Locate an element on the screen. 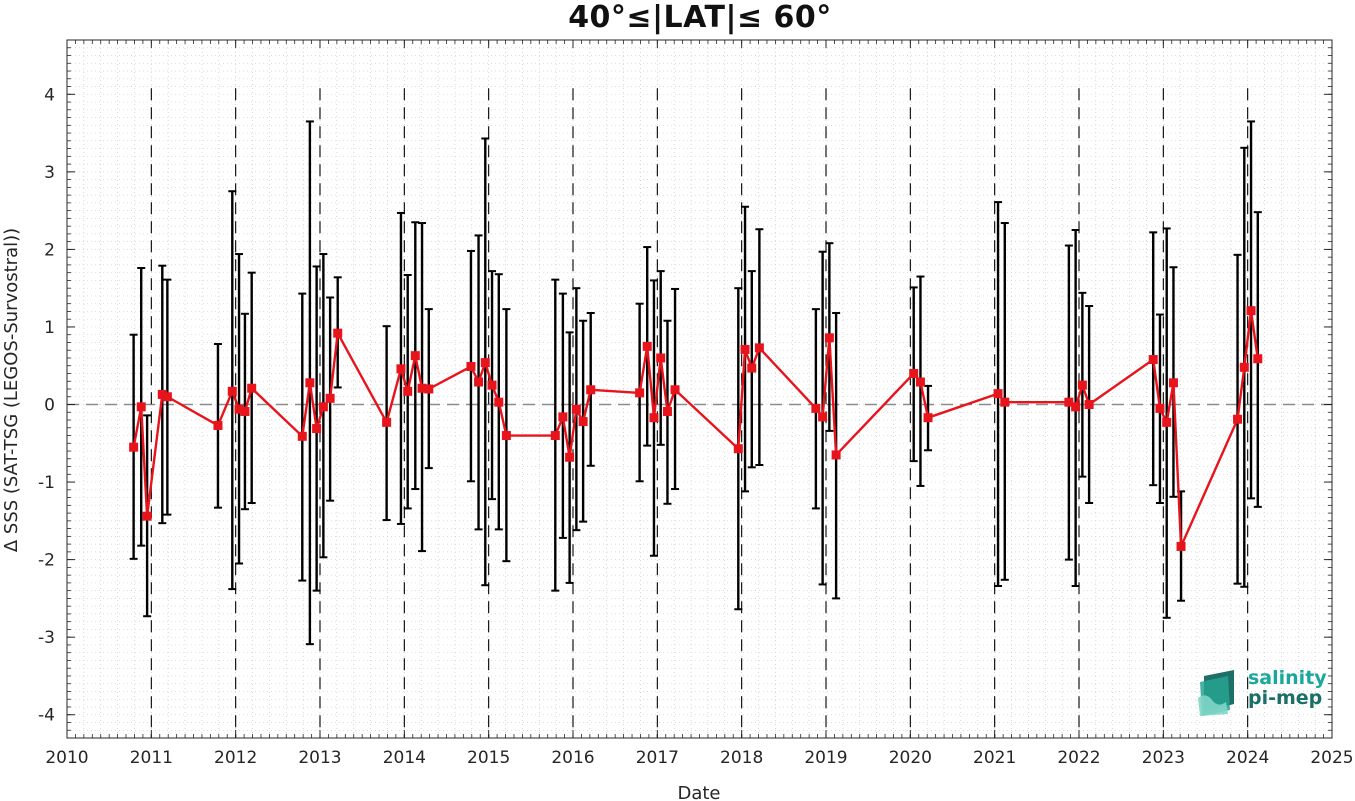  logo-line2: pi-mep is located at coordinates (1285, 698).